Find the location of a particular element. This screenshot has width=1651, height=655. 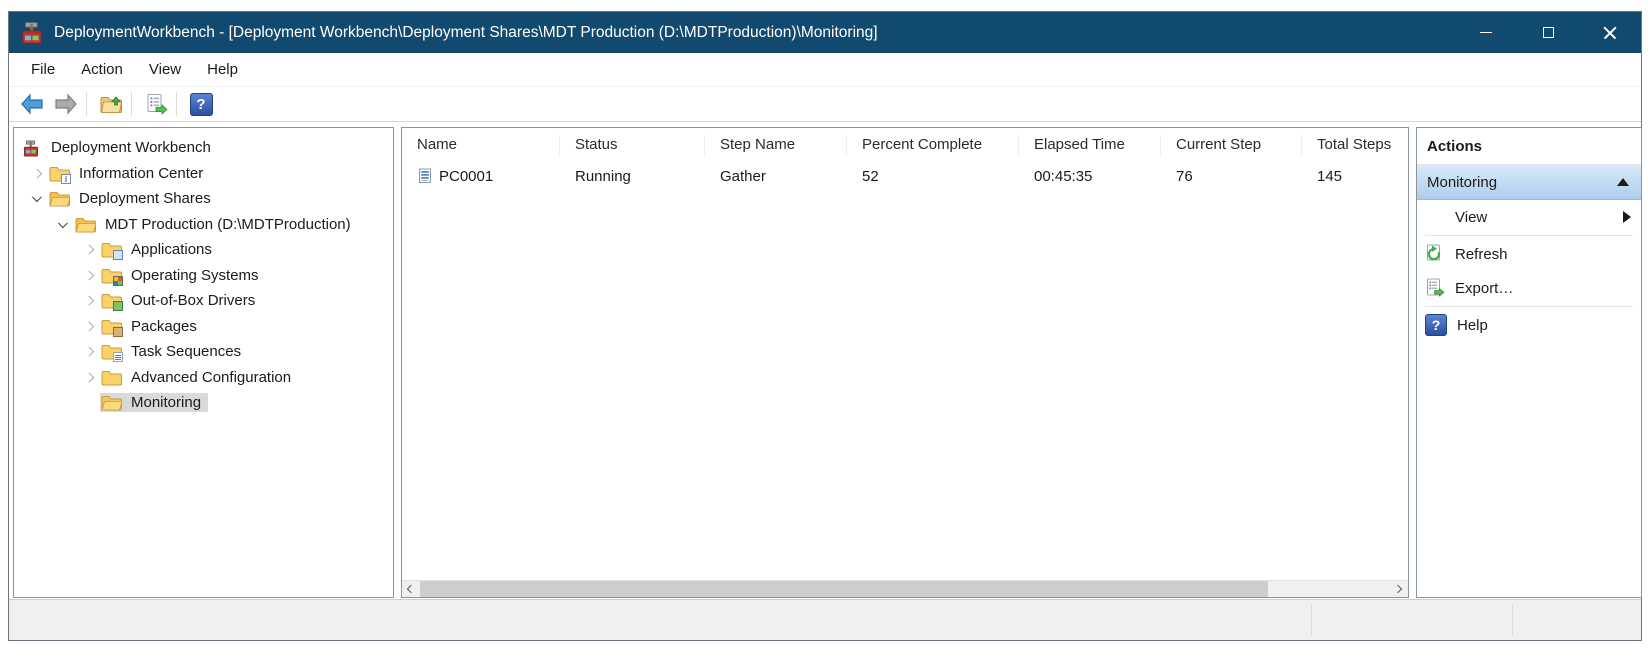

column-header-percent-complete: Percent Complete is located at coordinates (933, 144).